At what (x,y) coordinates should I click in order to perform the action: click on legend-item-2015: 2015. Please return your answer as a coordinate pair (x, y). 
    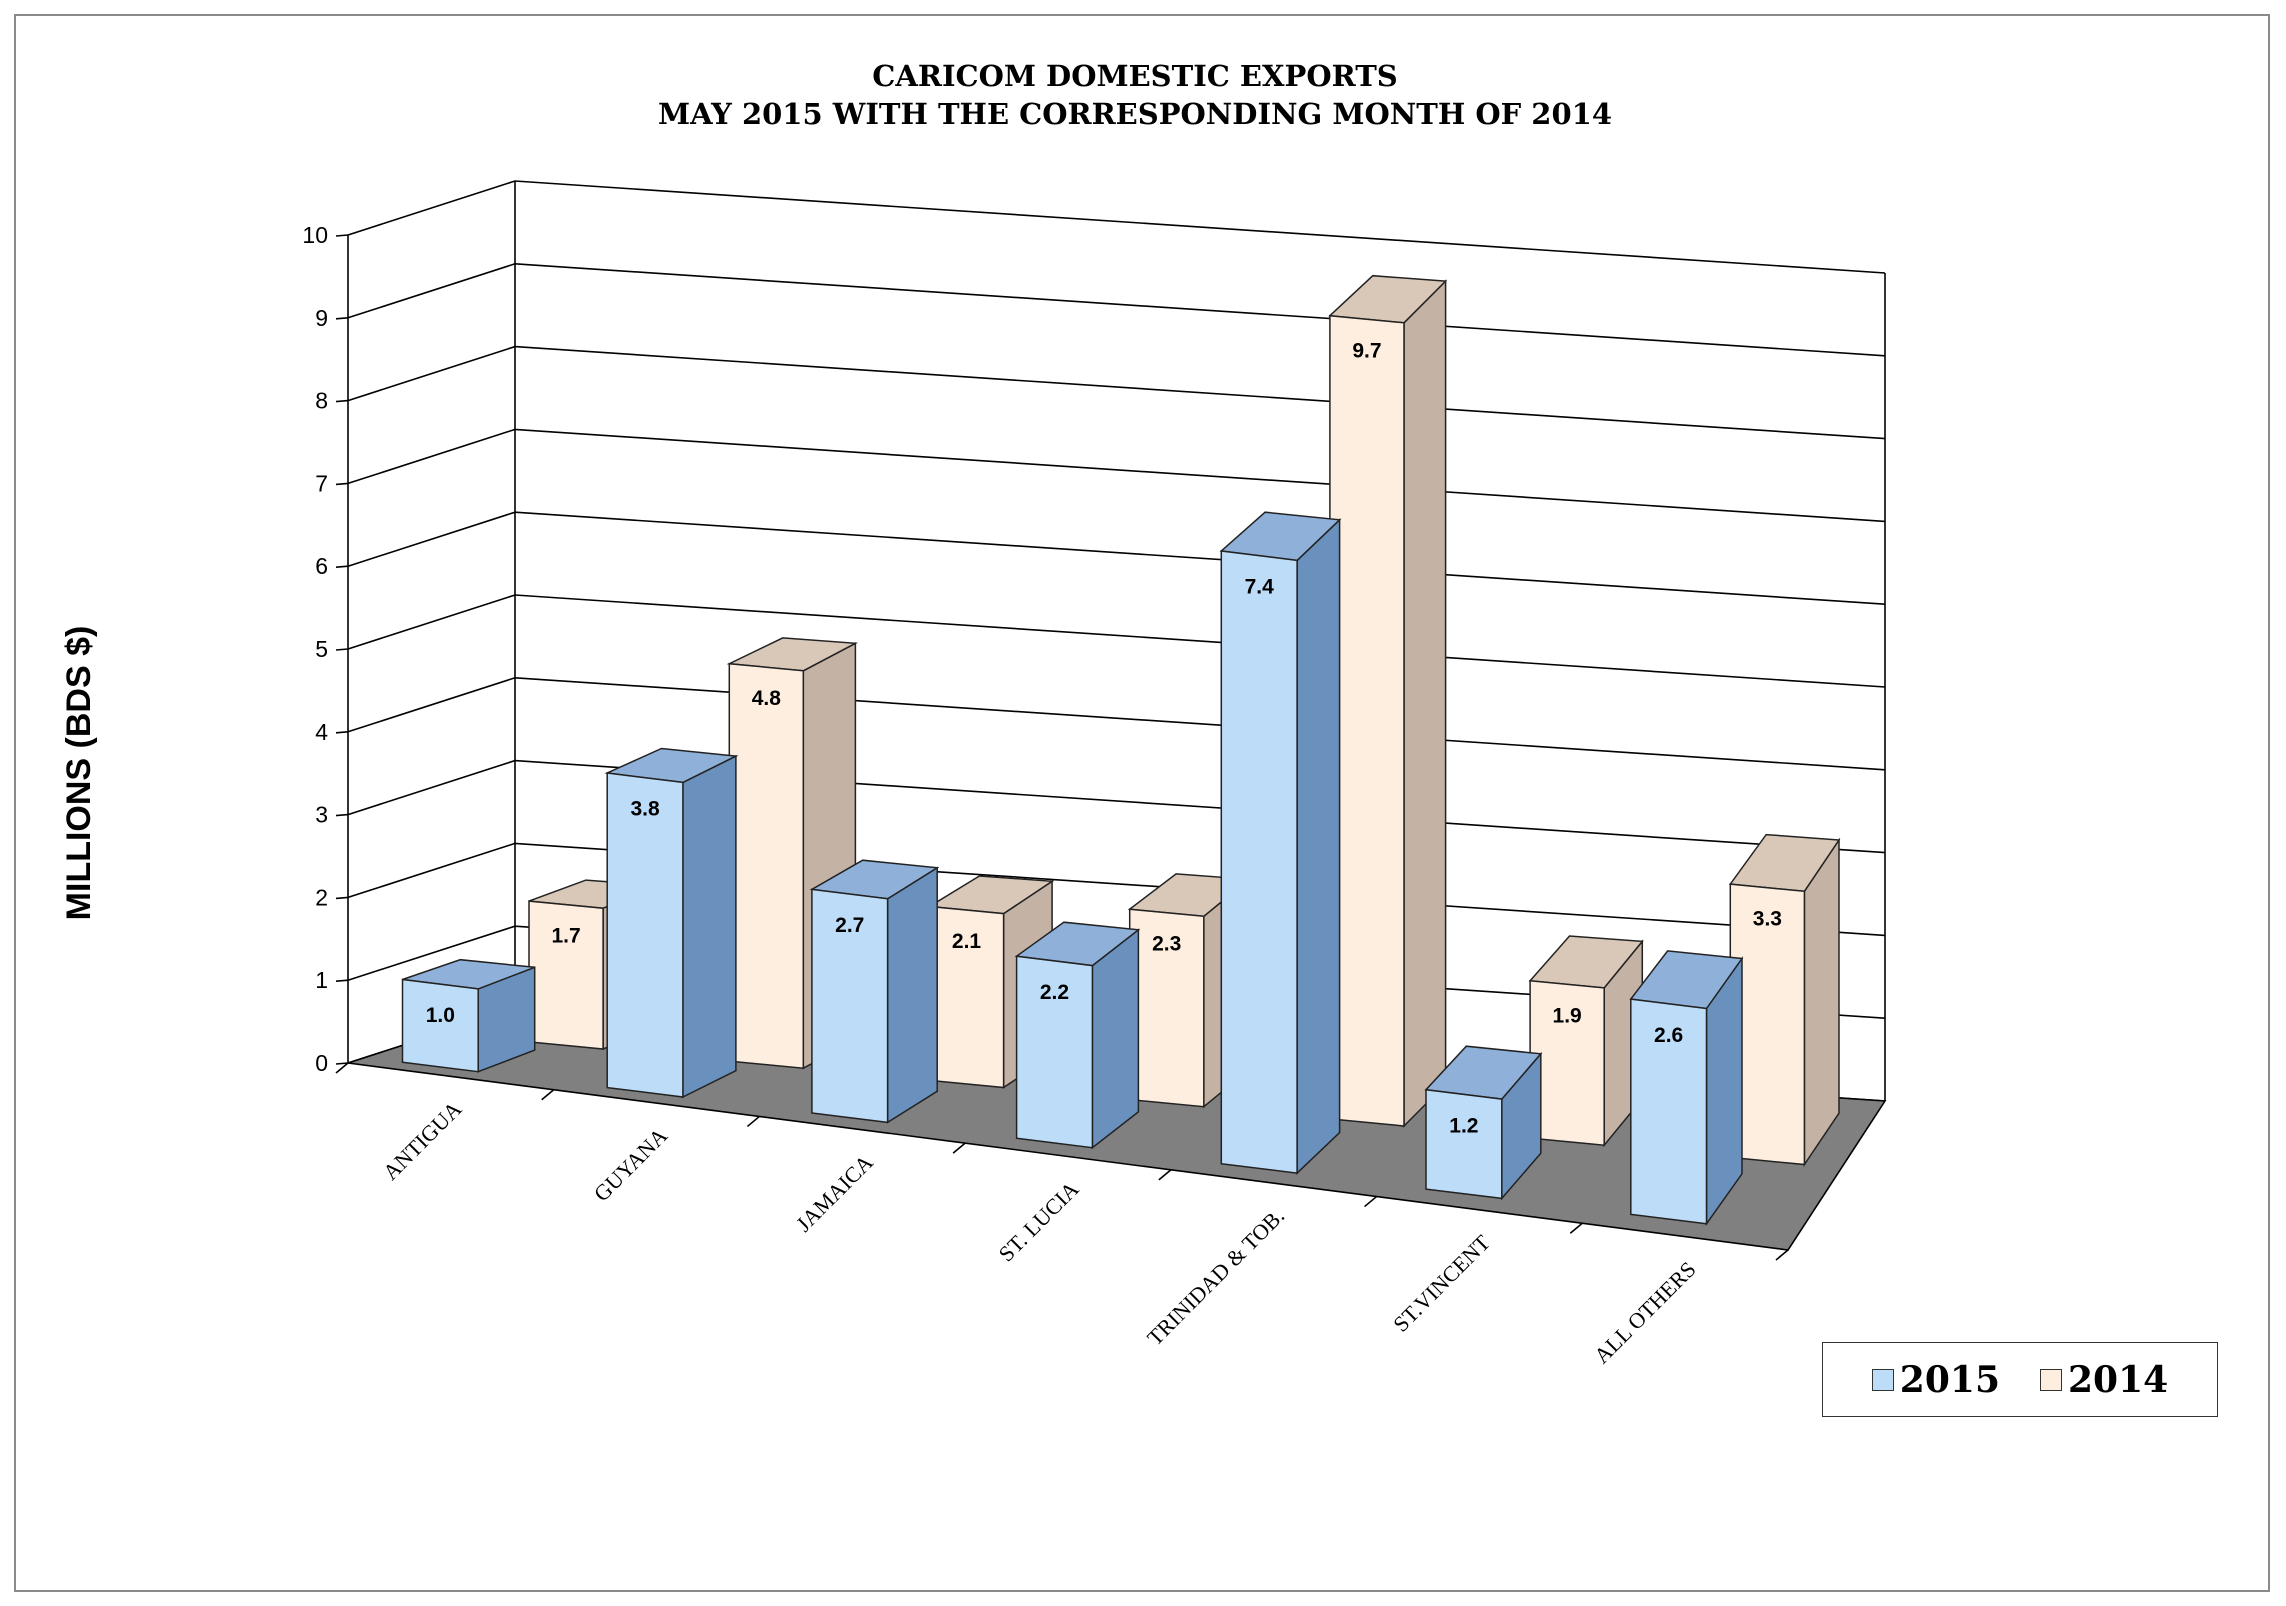
    Looking at the image, I should click on (1935, 1379).